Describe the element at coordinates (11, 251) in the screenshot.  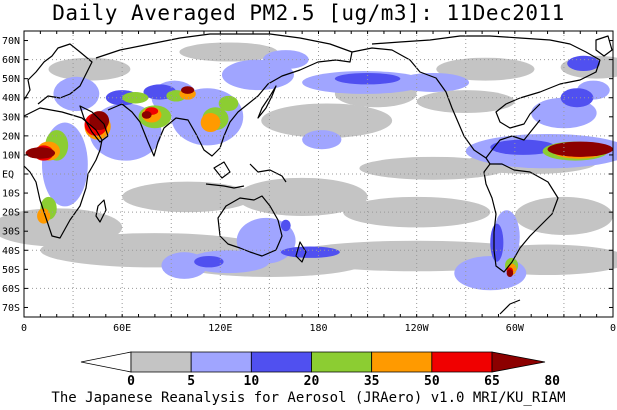
I see `lat-tick-label: 40S` at that location.